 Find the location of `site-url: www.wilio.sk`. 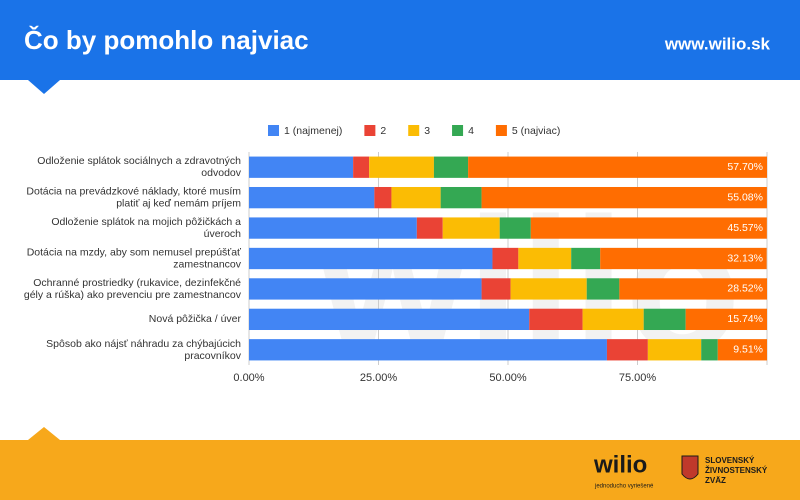

site-url: www.wilio.sk is located at coordinates (717, 43).